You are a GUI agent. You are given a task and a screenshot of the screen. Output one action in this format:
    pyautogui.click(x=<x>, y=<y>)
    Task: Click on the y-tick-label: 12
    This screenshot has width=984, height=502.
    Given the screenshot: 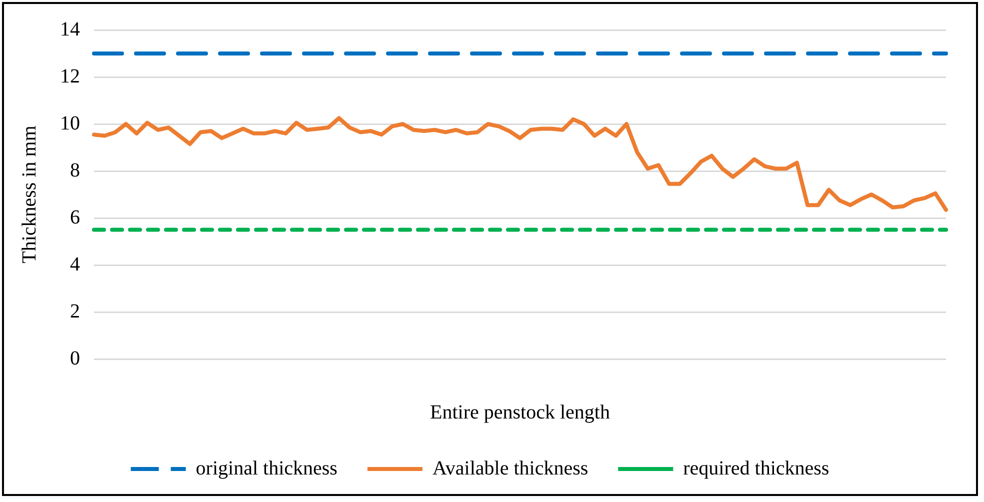 What is the action you would take?
    pyautogui.click(x=70, y=76)
    